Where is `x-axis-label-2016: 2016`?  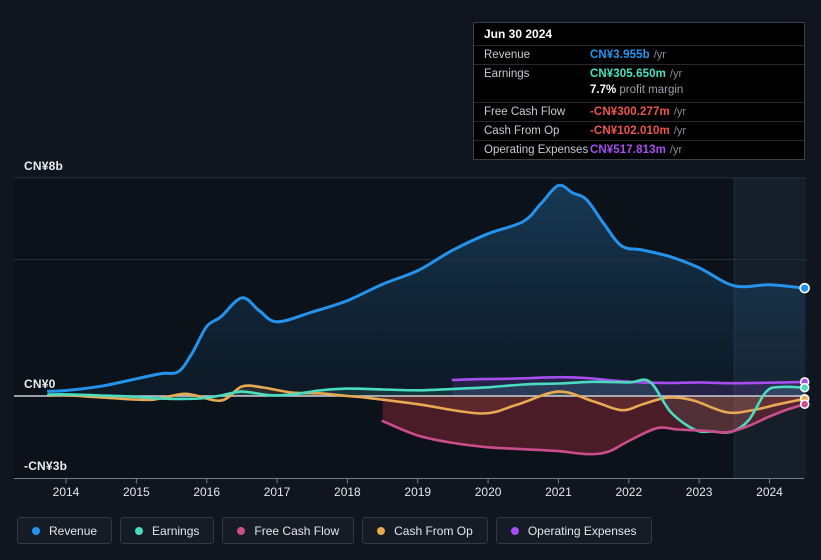
x-axis-label-2016: 2016 is located at coordinates (207, 492).